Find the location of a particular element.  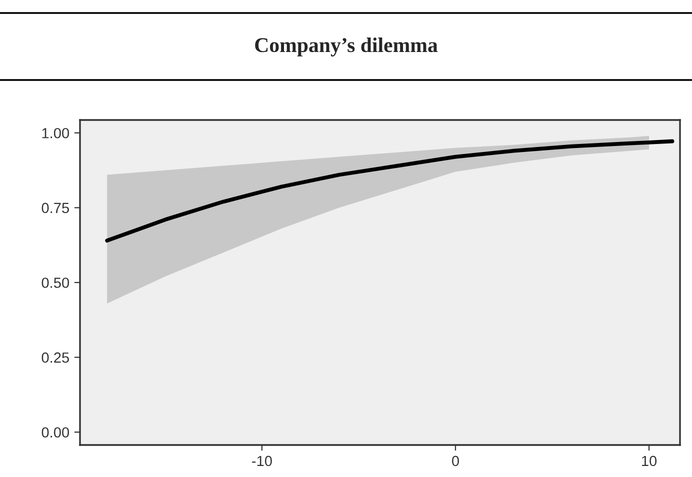

x-tick-label: 0 is located at coordinates (455, 461).